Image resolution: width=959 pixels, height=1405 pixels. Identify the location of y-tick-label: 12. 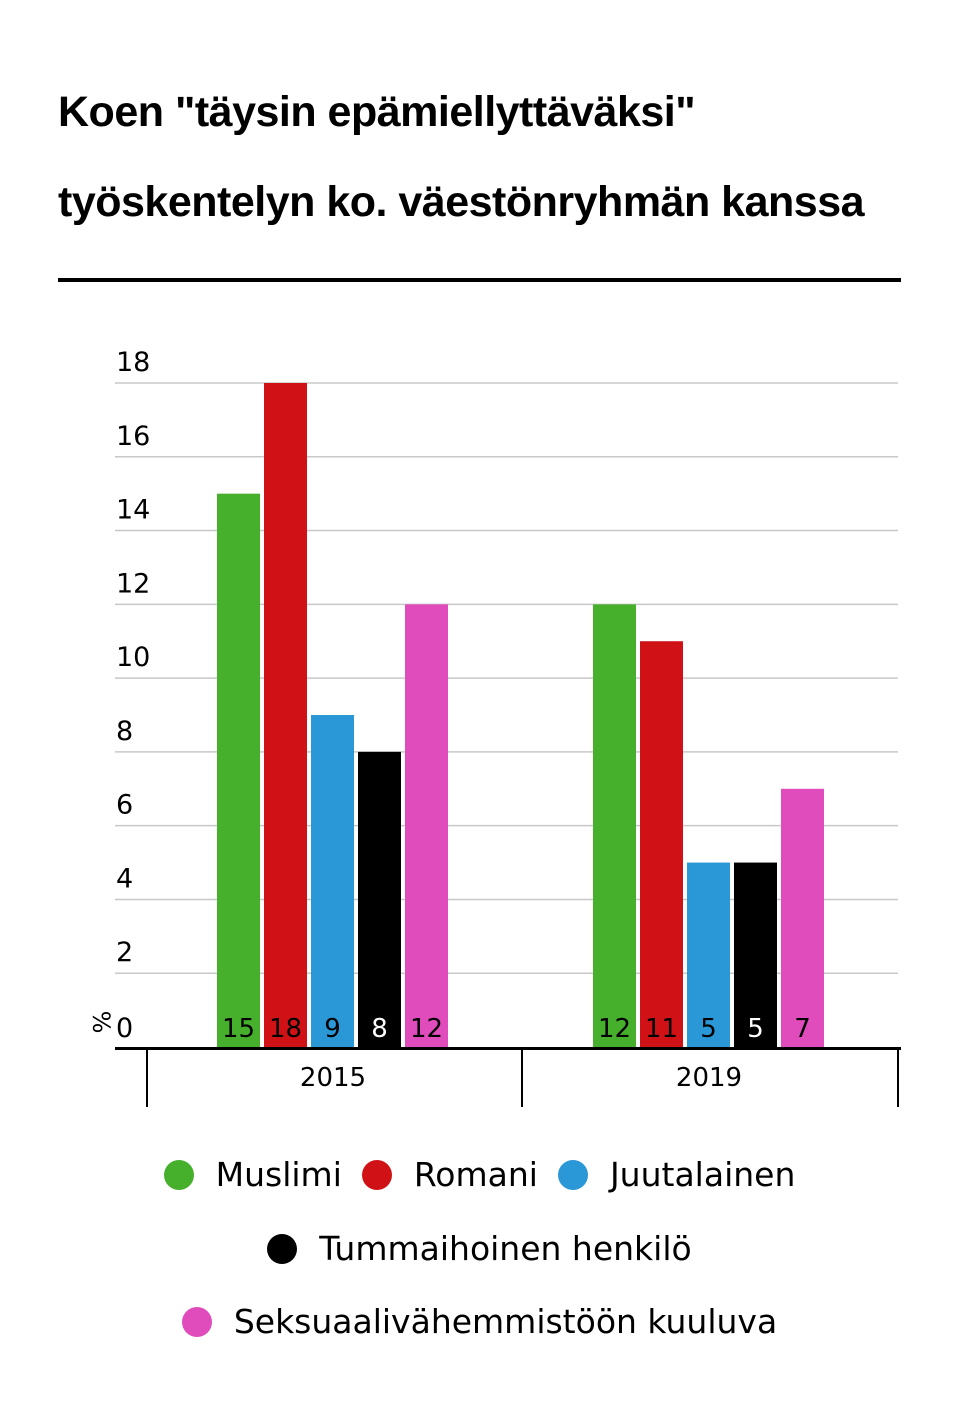
(133, 583).